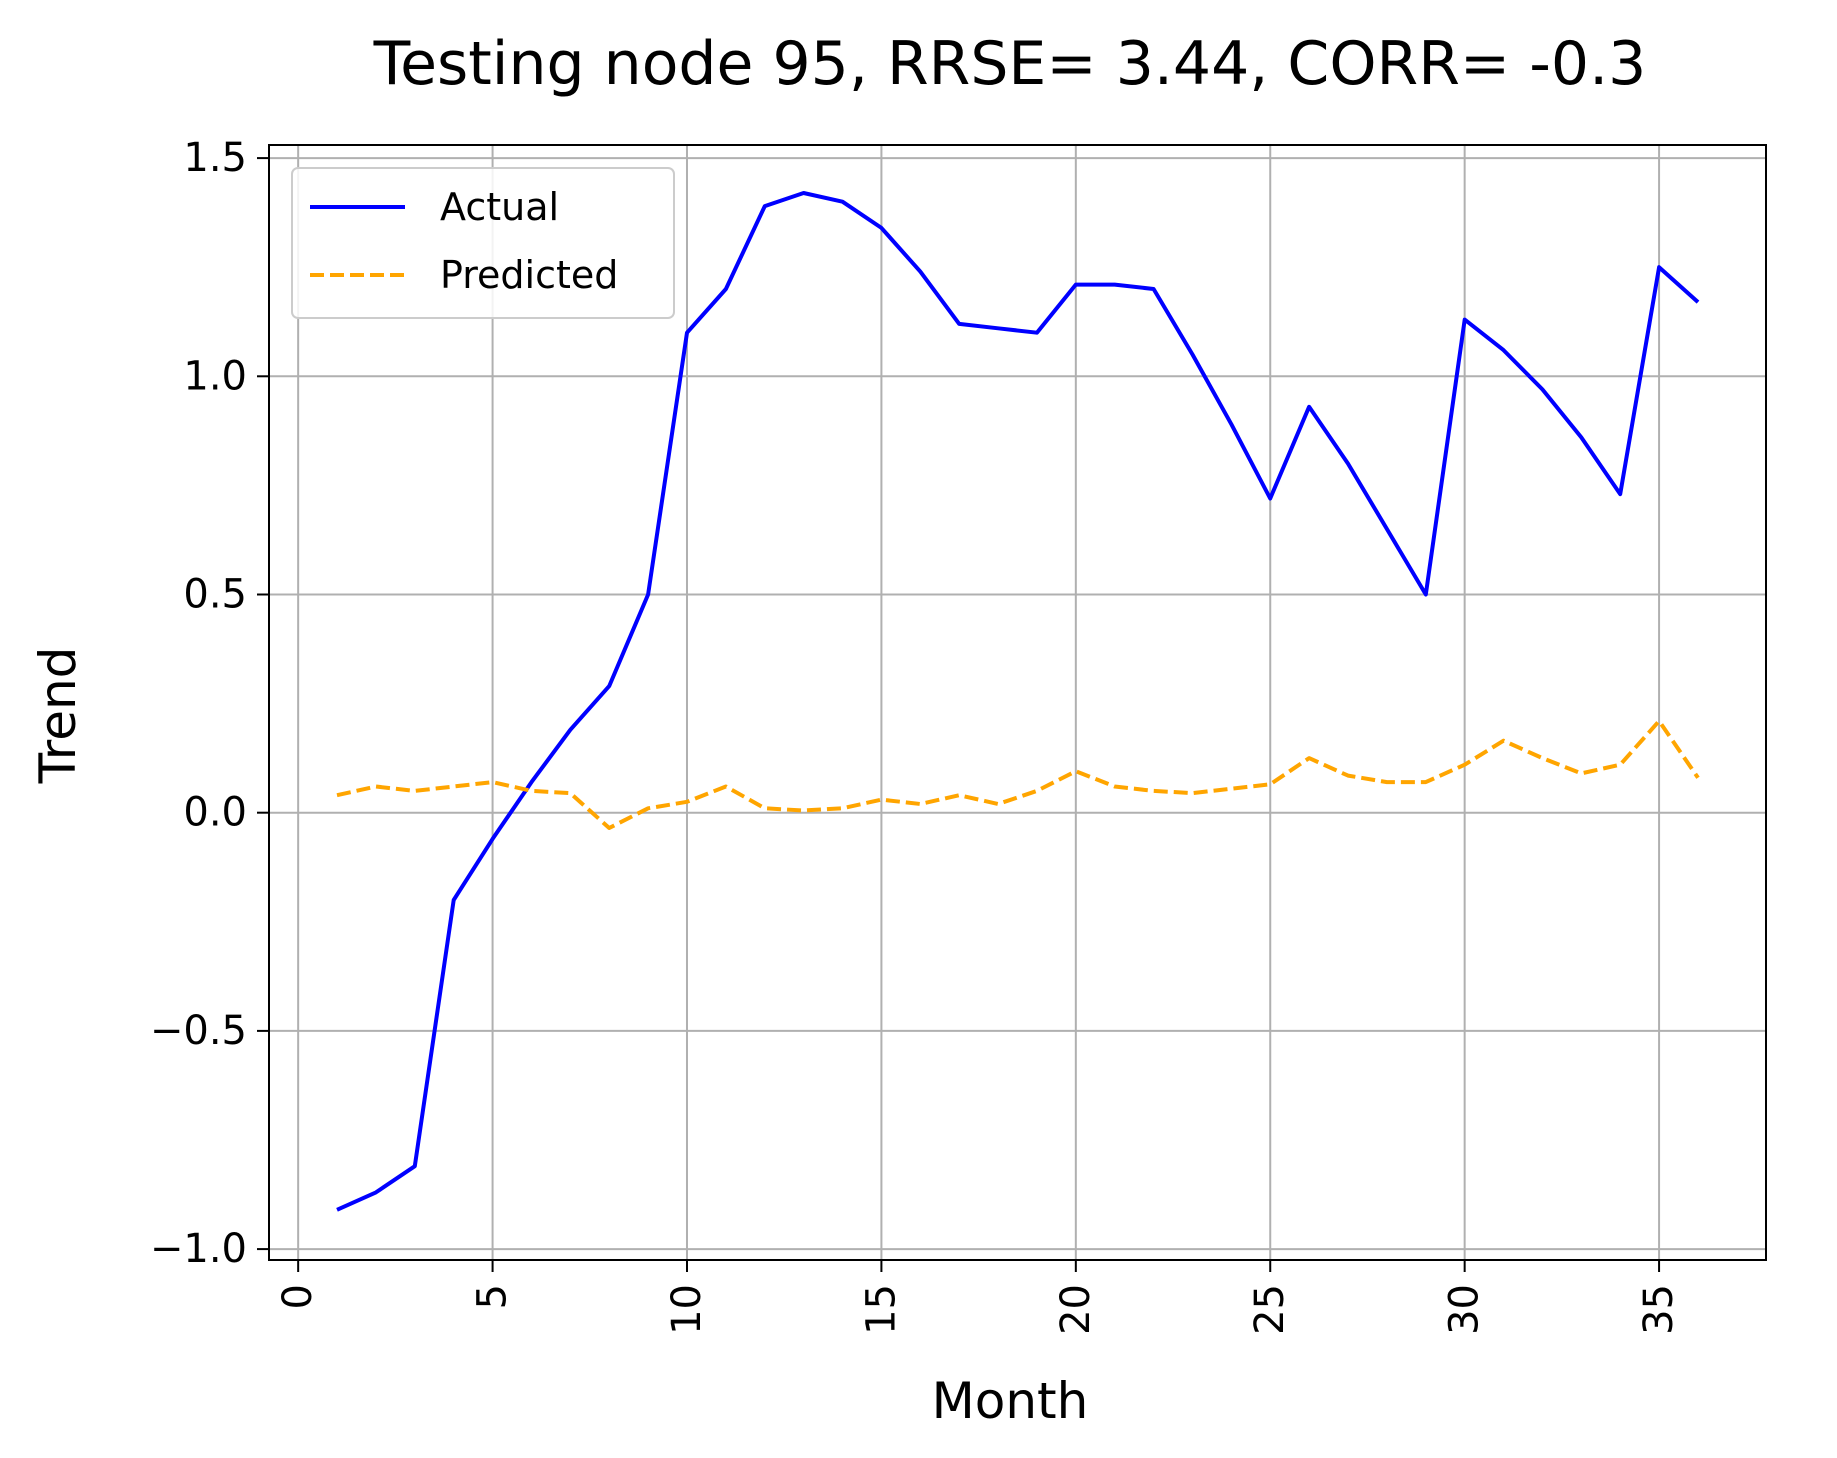  Describe the element at coordinates (499, 207) in the screenshot. I see `legend-label-actual: Actual` at that location.